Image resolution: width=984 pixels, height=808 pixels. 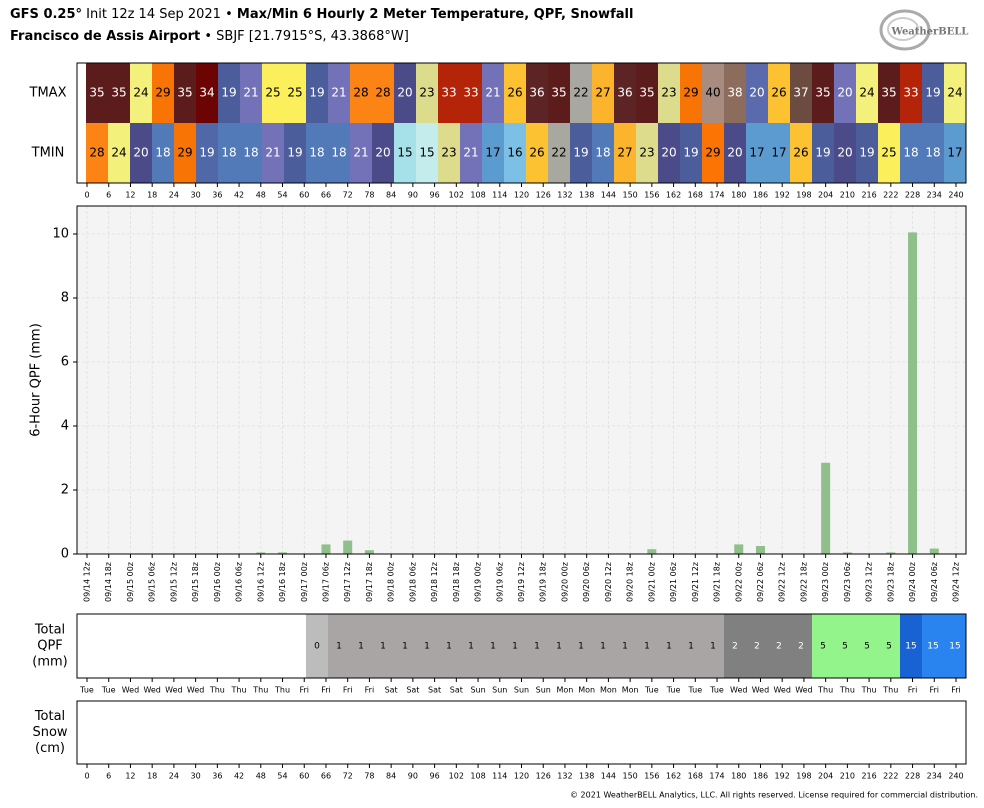 What do you see at coordinates (261, 195) in the screenshot?
I see `x-tick-label: 48` at bounding box center [261, 195].